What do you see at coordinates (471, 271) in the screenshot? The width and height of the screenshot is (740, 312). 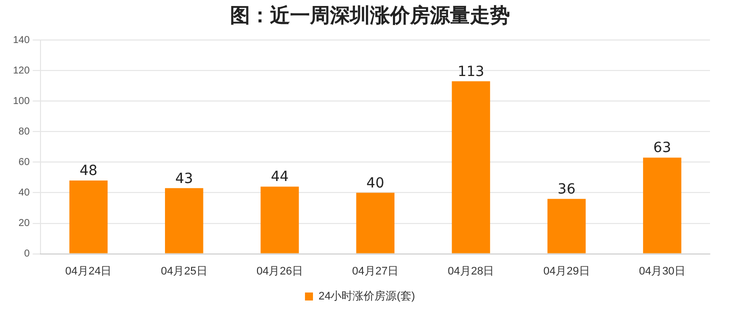 I see `x-tick-label: 04月28日` at bounding box center [471, 271].